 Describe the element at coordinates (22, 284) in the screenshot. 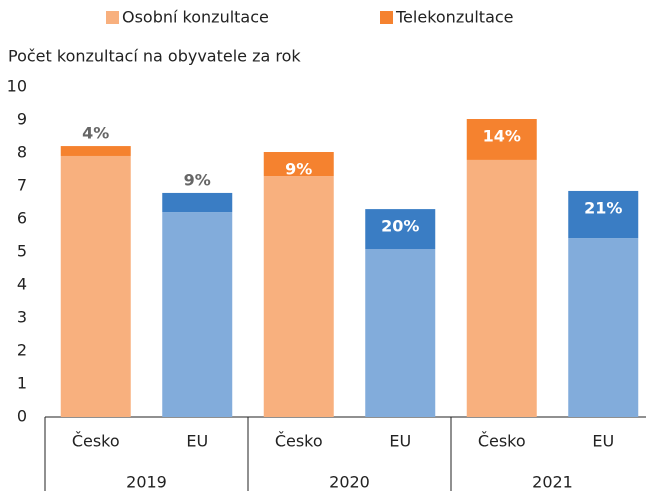

I see `y-tick-label: 4` at that location.